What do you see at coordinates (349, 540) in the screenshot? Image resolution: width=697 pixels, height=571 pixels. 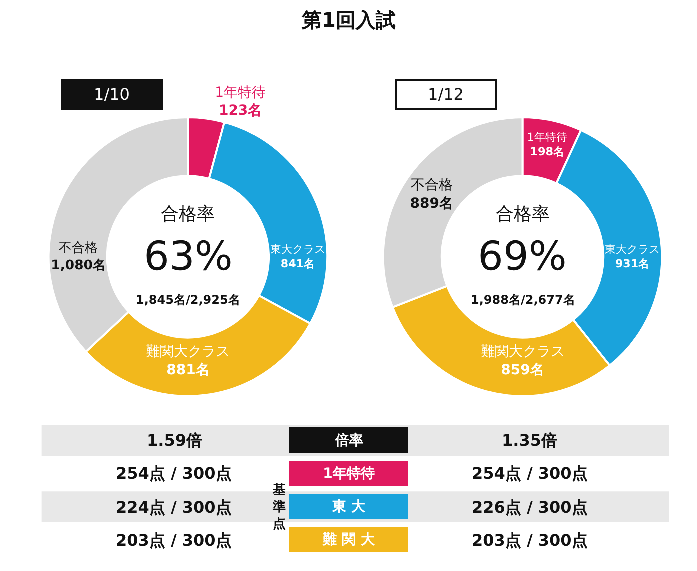 I see `text: 難 関 大` at bounding box center [349, 540].